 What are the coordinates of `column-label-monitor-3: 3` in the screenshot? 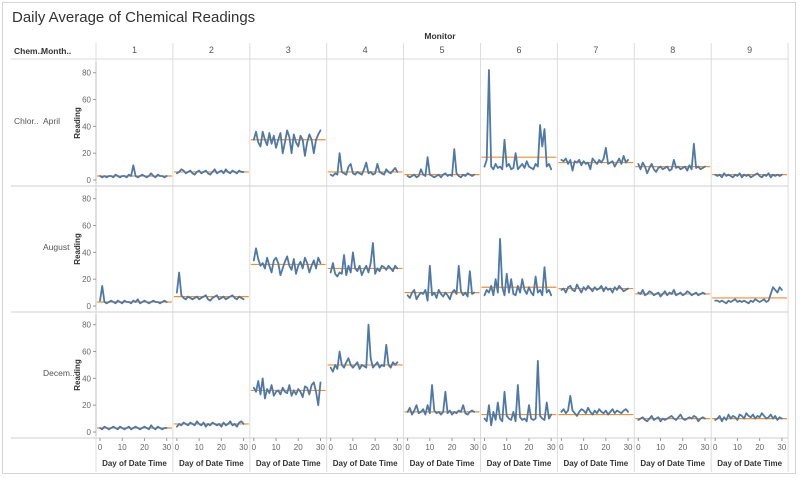 It's located at (288, 50).